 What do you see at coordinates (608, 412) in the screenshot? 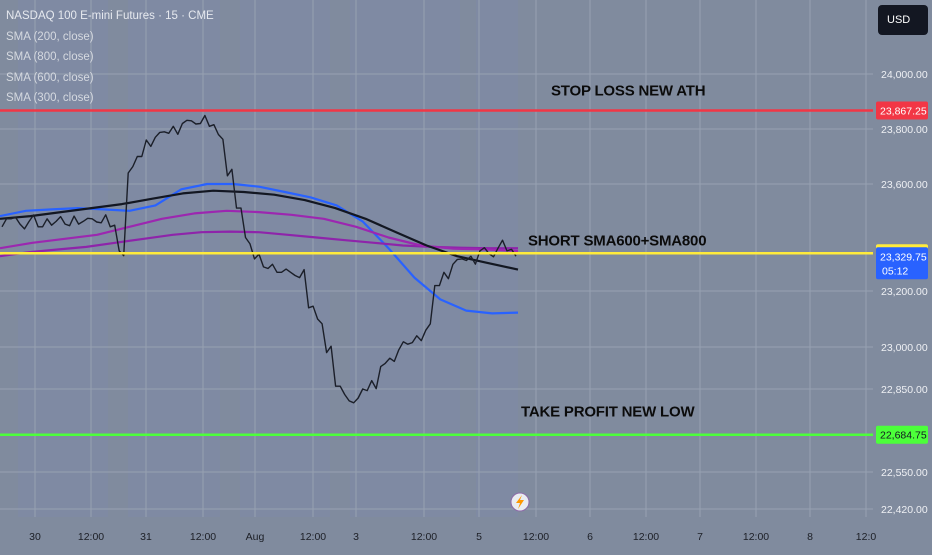
I see `take-profit-label: TAKE PROFIT NEW LOW` at bounding box center [608, 412].